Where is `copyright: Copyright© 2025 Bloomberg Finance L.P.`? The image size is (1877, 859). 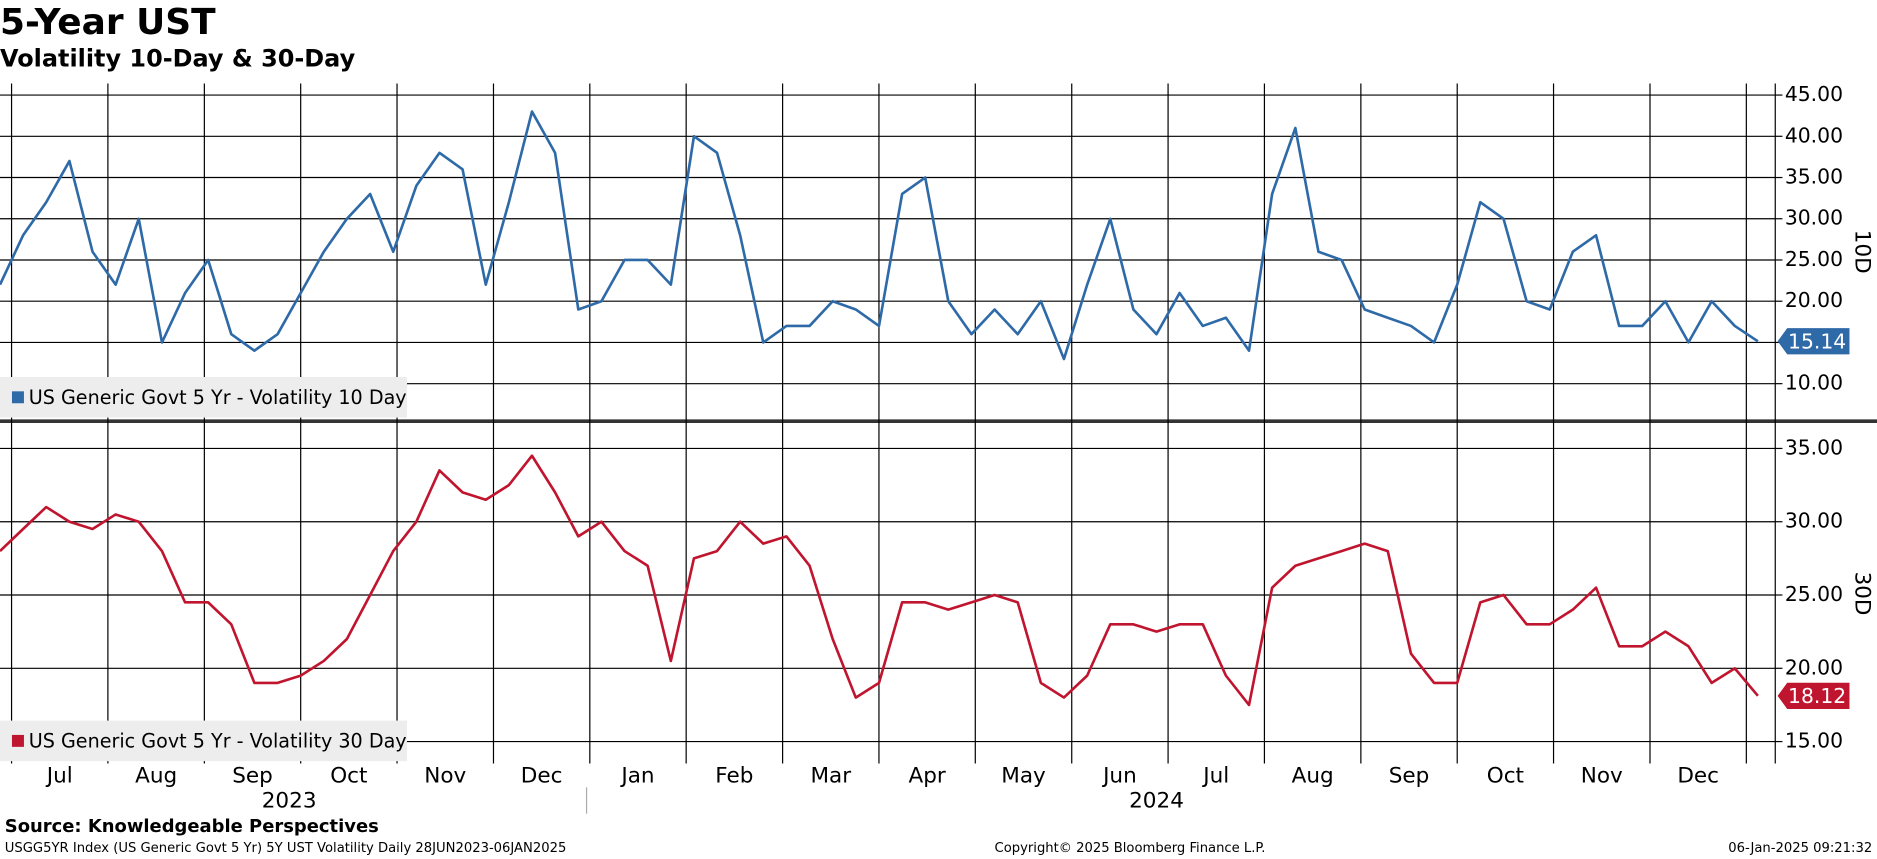
copyright: Copyright© 2025 Bloomberg Finance L.P. is located at coordinates (1130, 848).